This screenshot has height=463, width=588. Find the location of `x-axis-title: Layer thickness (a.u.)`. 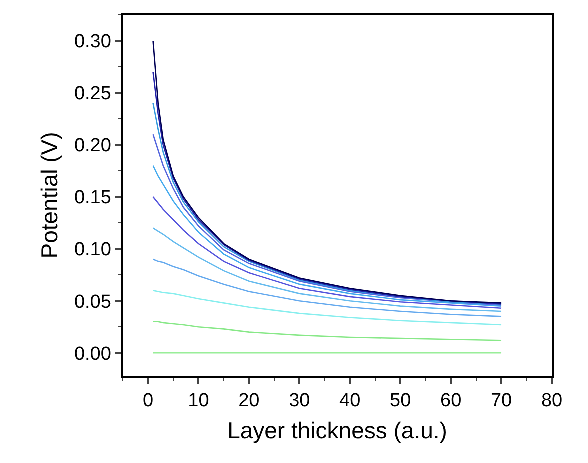

x-axis-title: Layer thickness (a.u.) is located at coordinates (338, 431).